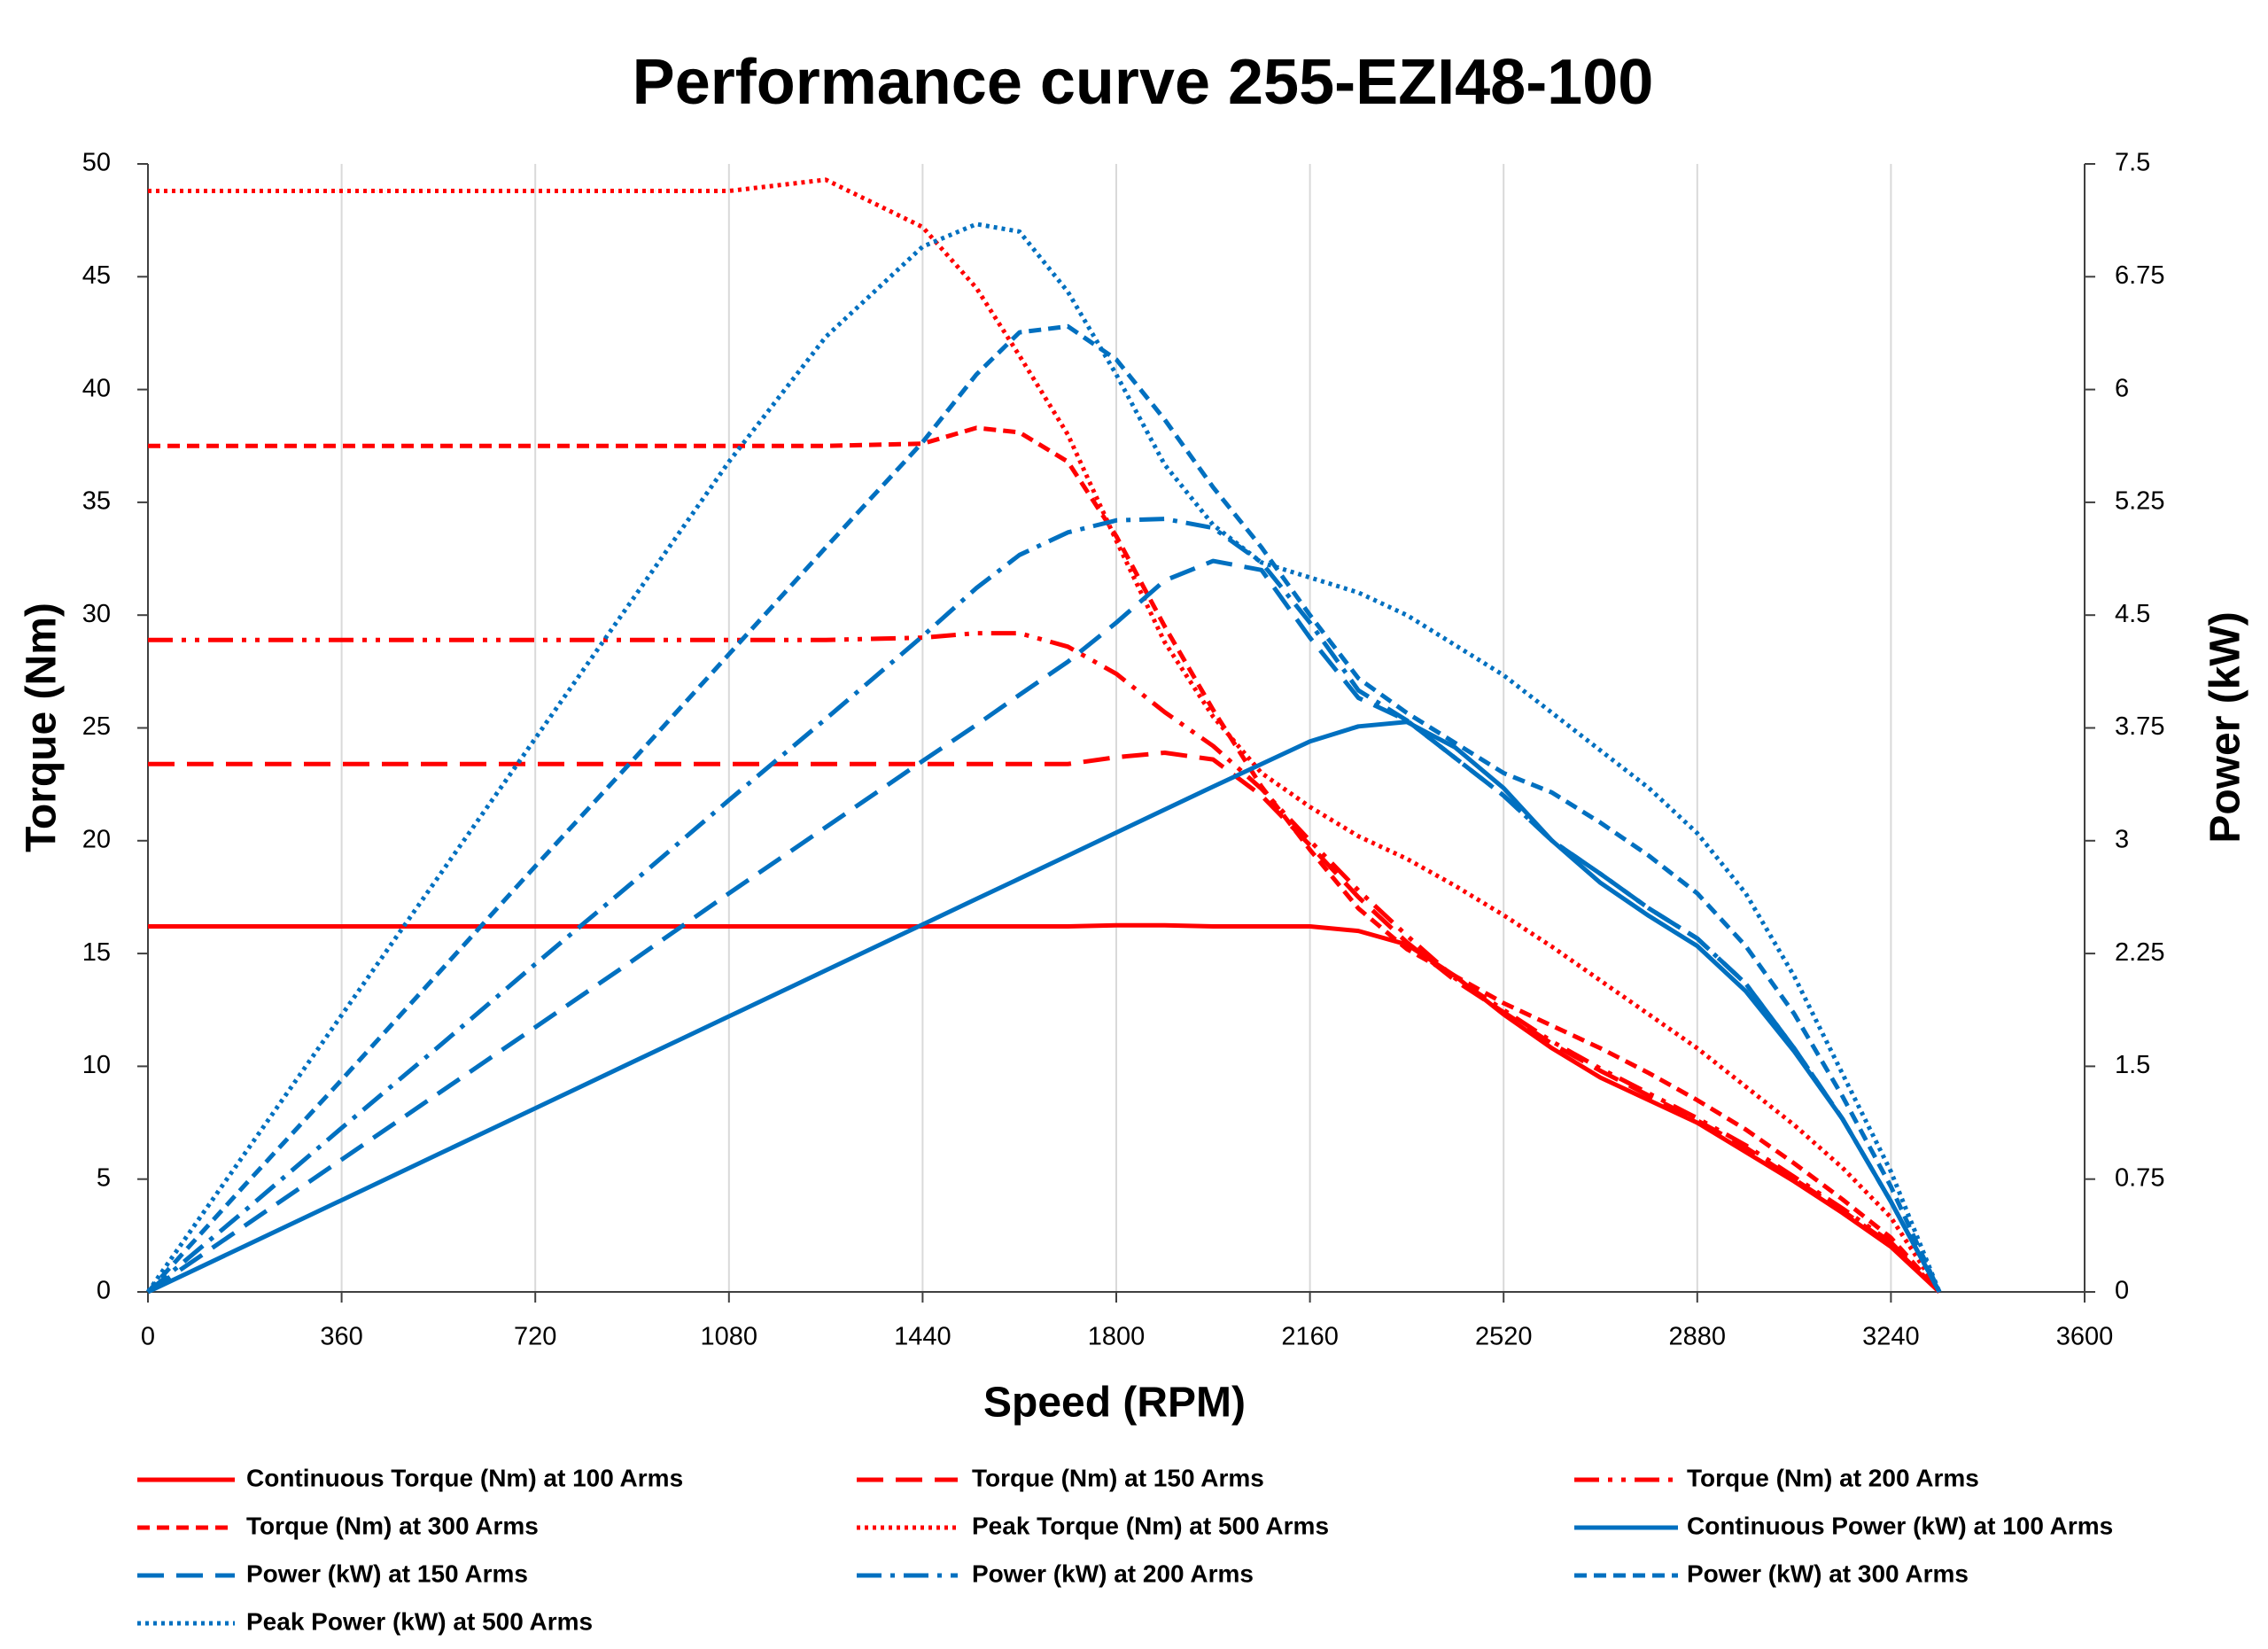 This screenshot has height=1649, width=2268. What do you see at coordinates (387, 1573) in the screenshot?
I see `legend-label: Power (kW) at 150 Arms` at bounding box center [387, 1573].